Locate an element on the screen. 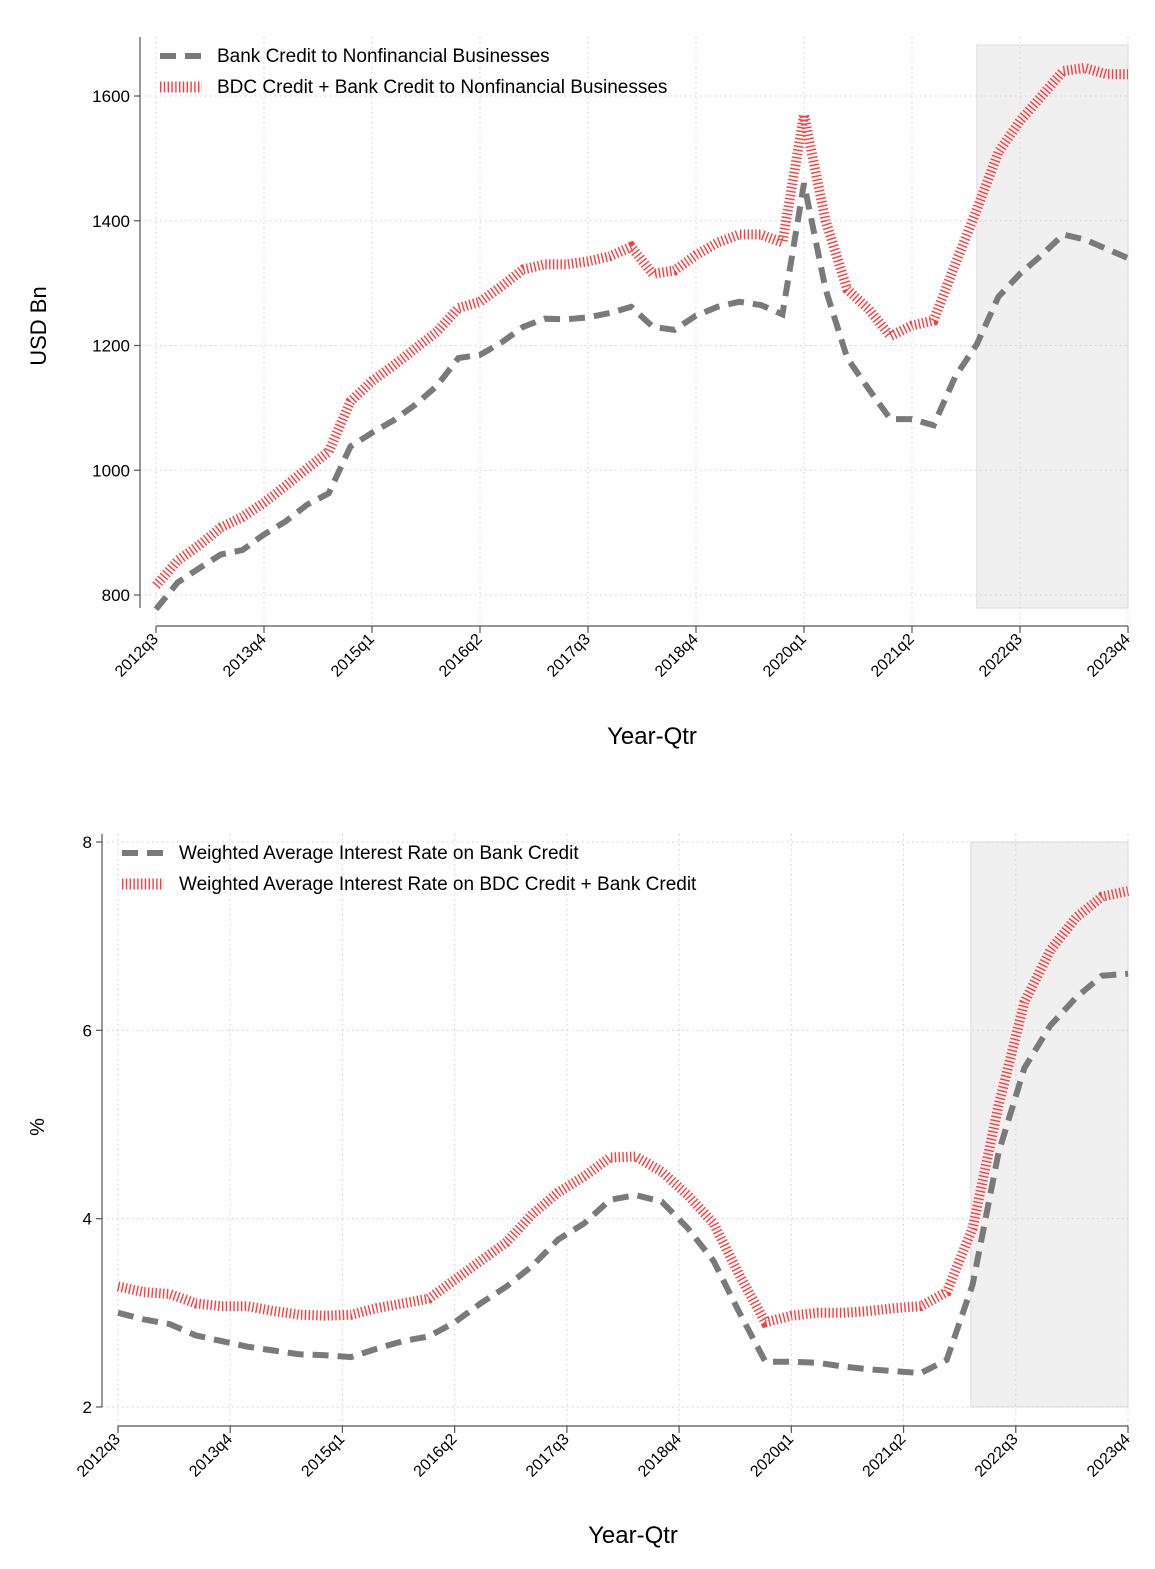  shaded-region is located at coordinates (1052, 326).